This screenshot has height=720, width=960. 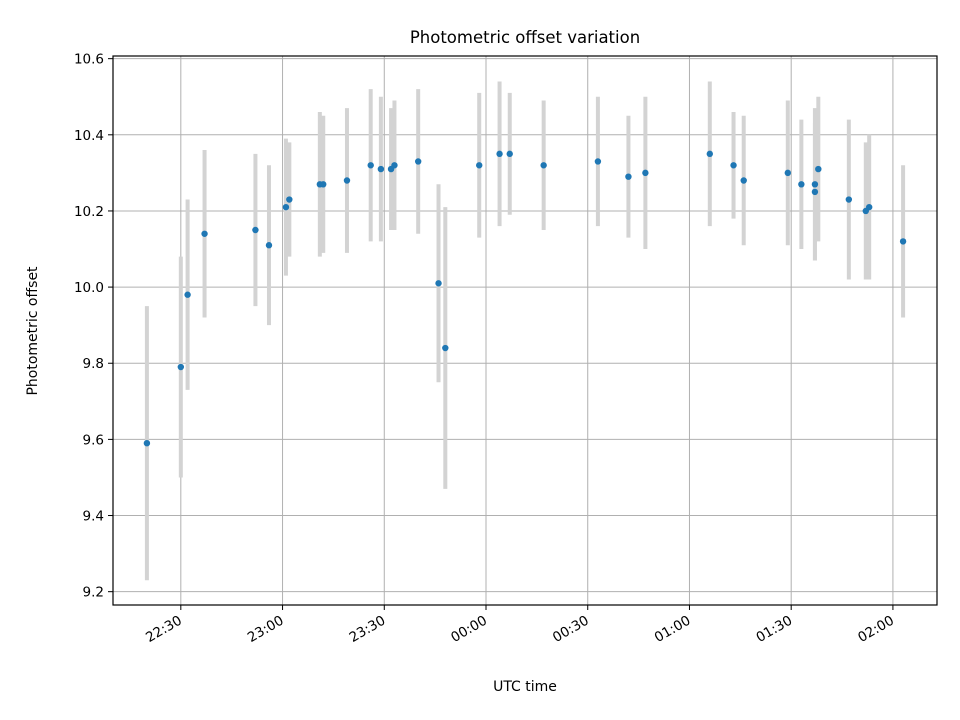 I want to click on y-tick-label: 9.2, so click(x=93, y=593).